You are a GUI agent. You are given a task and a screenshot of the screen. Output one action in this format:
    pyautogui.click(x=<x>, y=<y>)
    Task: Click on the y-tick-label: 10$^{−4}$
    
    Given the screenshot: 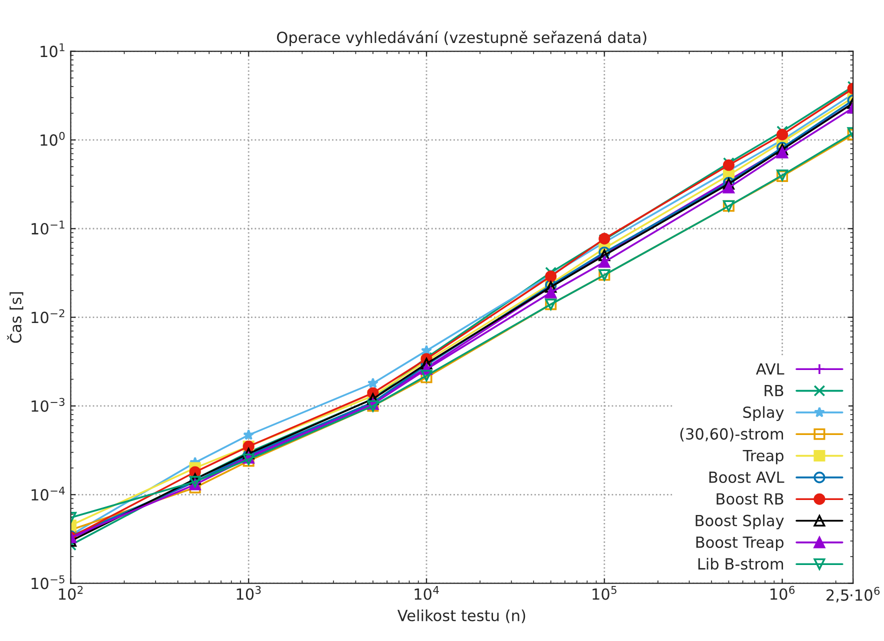 What is the action you would take?
    pyautogui.click(x=48, y=493)
    